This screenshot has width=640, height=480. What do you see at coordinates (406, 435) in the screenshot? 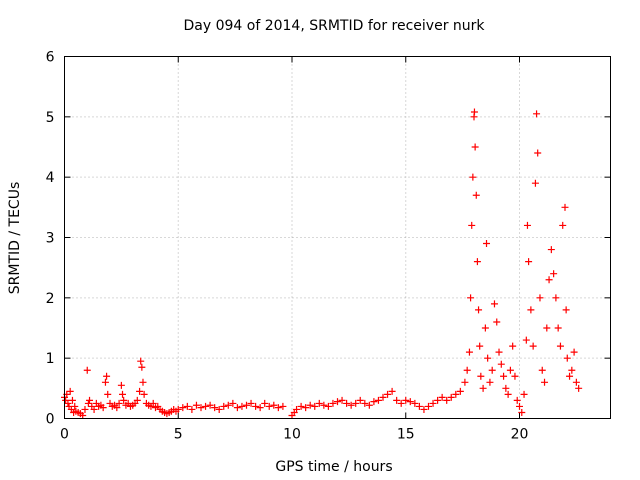
I see `x-tick-label: 15` at bounding box center [406, 435].